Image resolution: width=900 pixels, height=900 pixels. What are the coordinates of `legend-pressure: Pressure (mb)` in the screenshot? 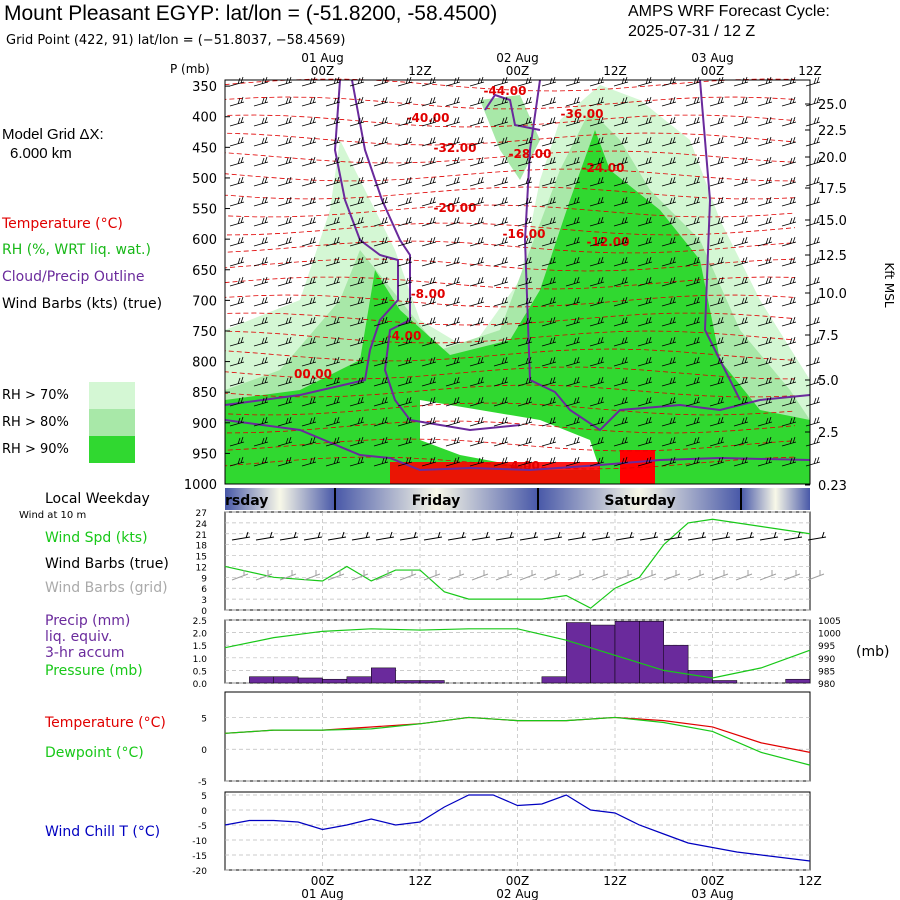 It's located at (94, 671).